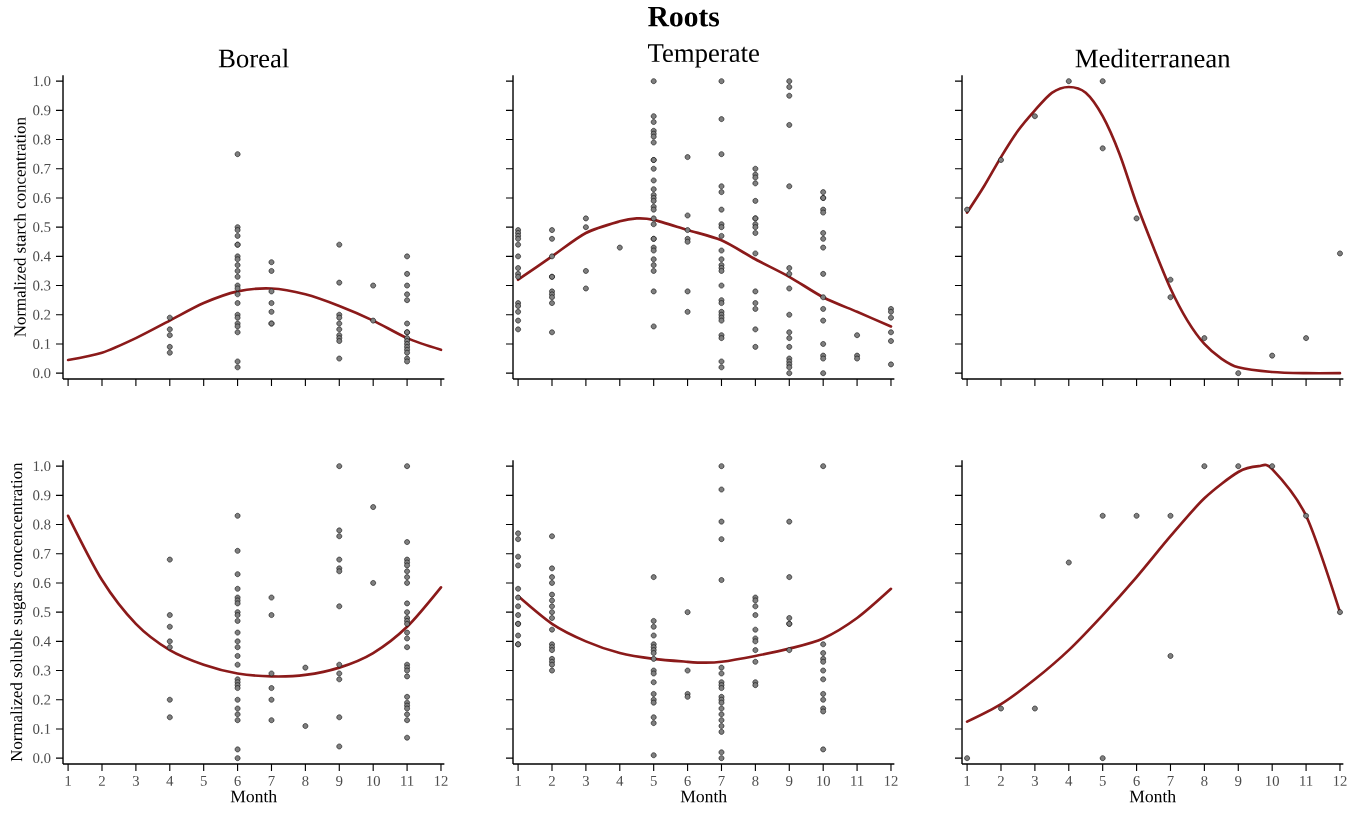 Image resolution: width=1360 pixels, height=814 pixels. I want to click on chart-subtitle: Mediterranean, so click(1153, 58).